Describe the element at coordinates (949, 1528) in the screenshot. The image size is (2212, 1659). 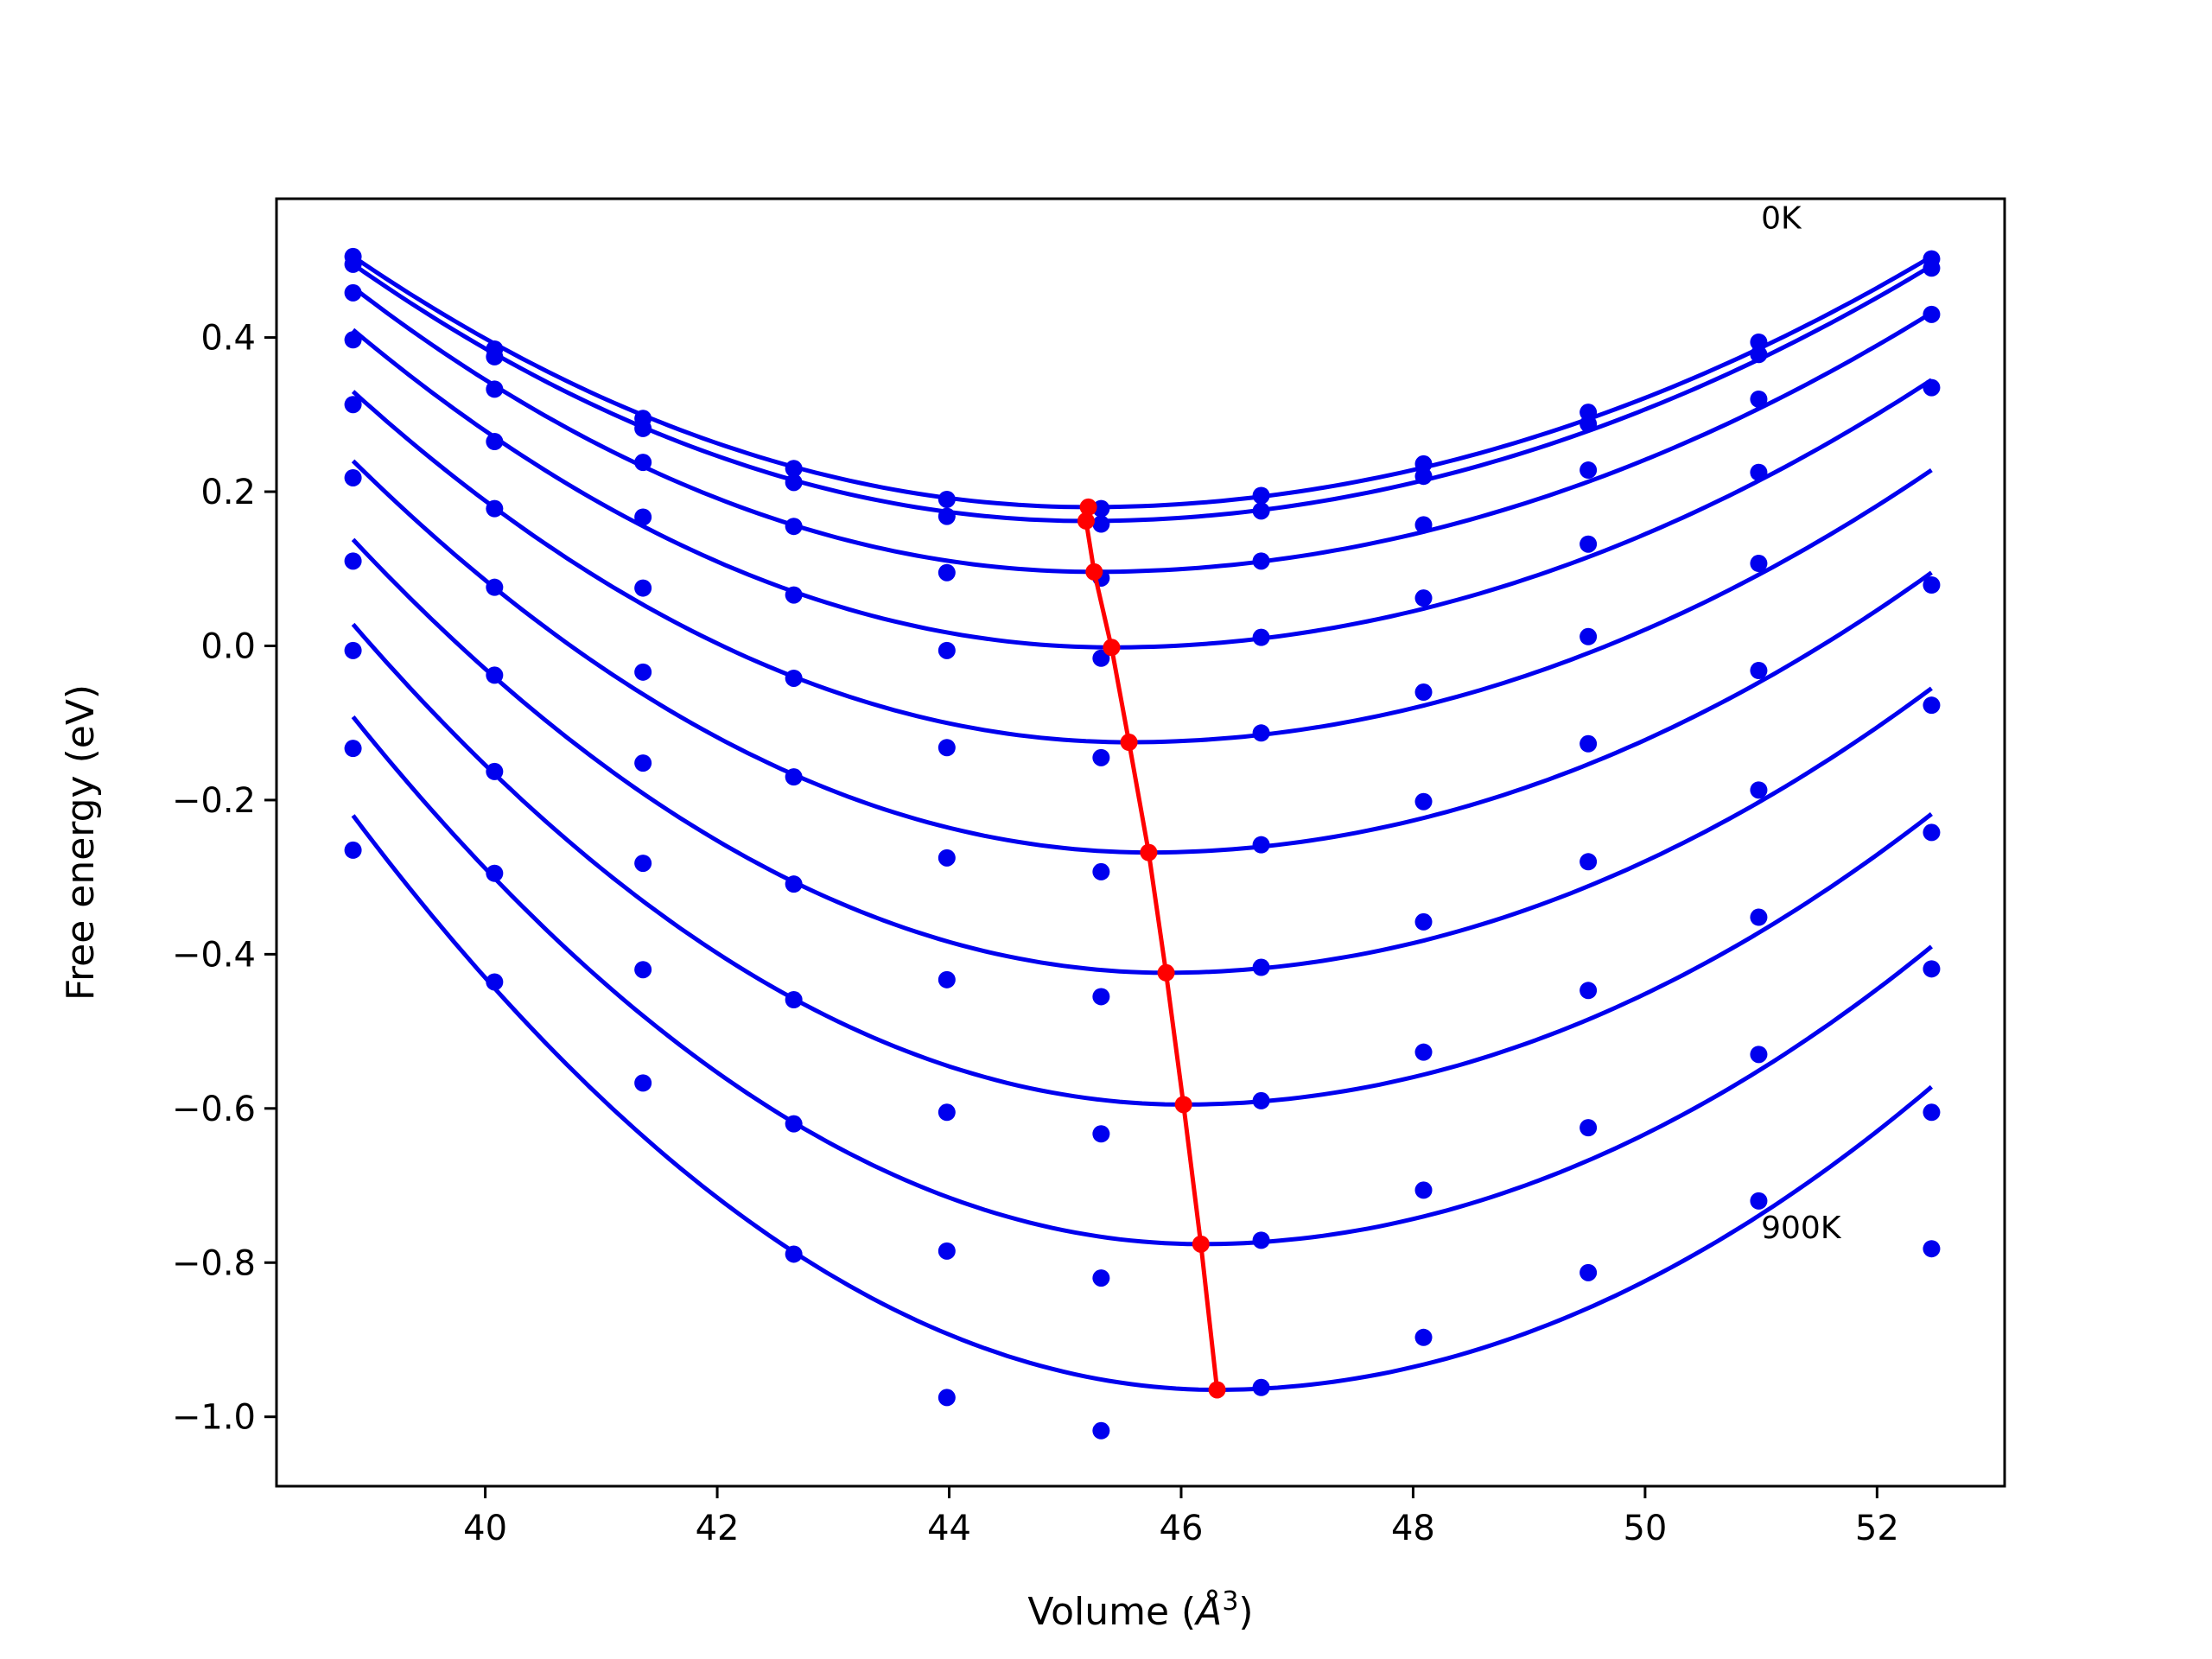
I see `x-tick-label: 44` at that location.